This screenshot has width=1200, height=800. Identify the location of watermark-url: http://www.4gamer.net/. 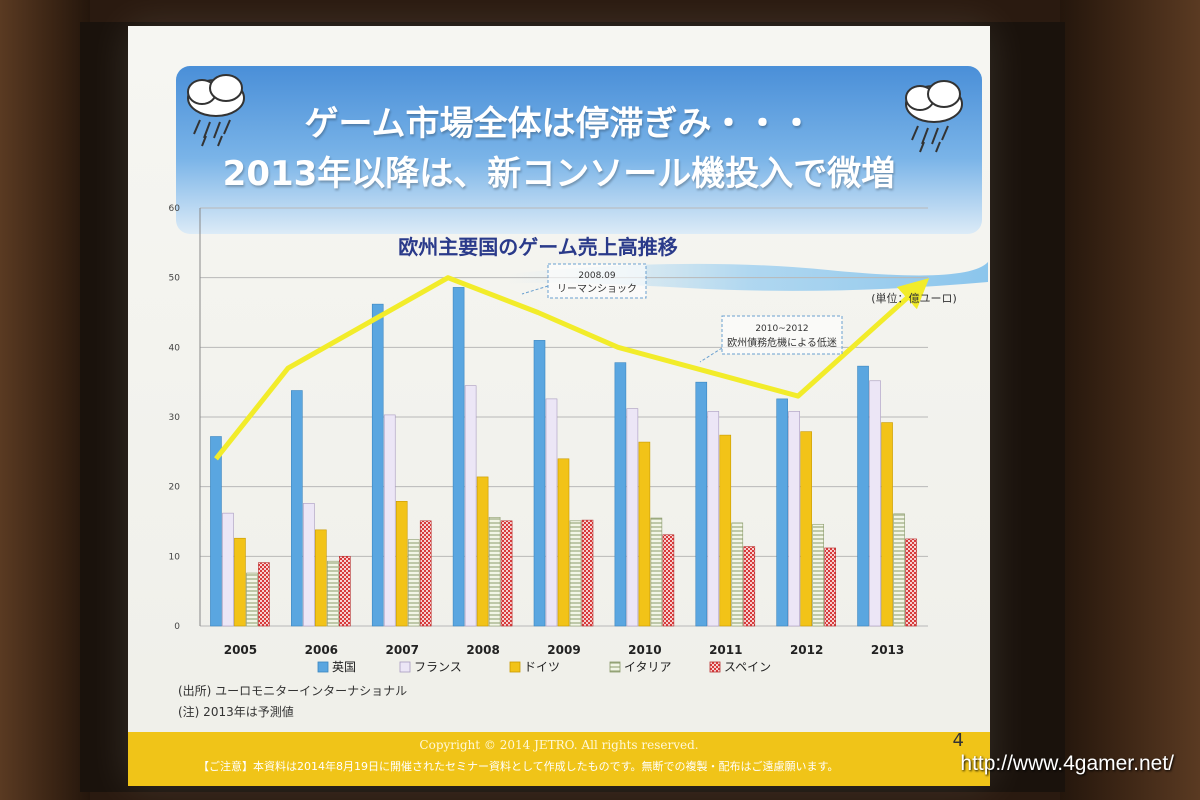
(1067, 763).